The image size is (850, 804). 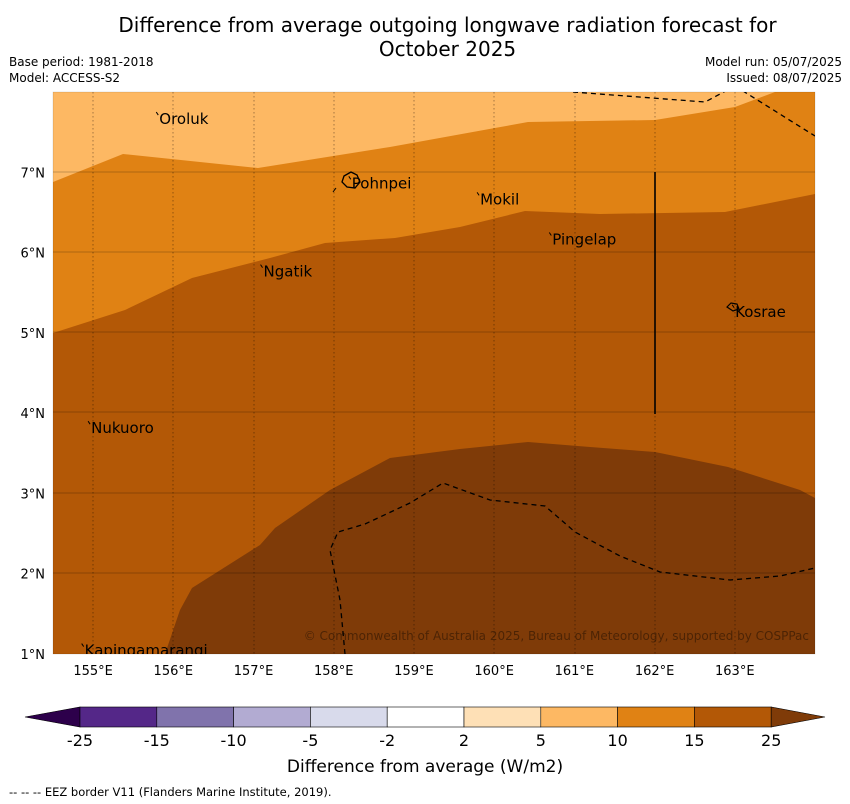 I want to click on place-label-pingelap: Pingelap, so click(x=584, y=240).